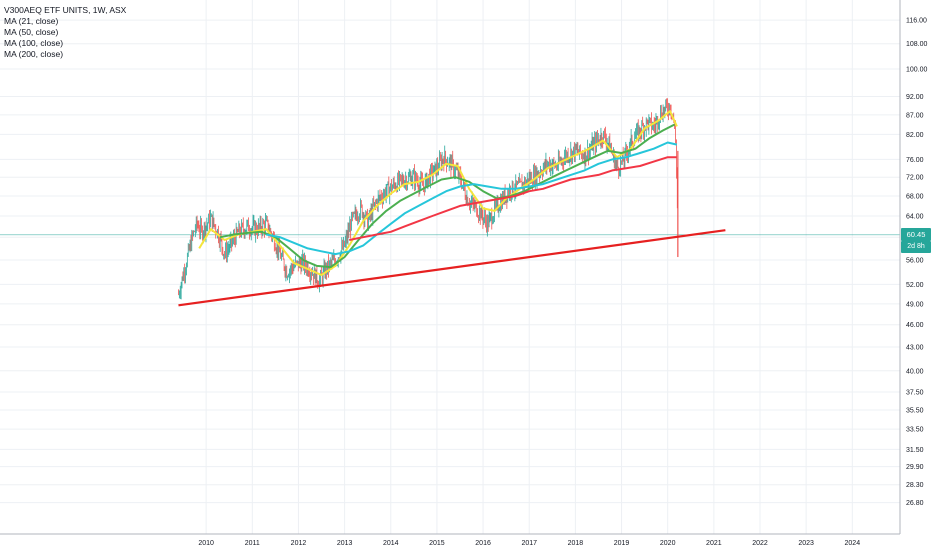 Image resolution: width=932 pixels, height=555 pixels. Describe the element at coordinates (915, 197) in the screenshot. I see `y-tick-label: 68.00` at that location.